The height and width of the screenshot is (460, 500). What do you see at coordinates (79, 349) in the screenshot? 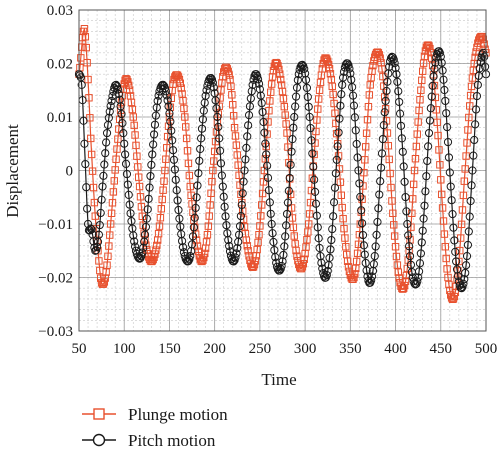
I see `x-tick-label: 50` at bounding box center [79, 349].